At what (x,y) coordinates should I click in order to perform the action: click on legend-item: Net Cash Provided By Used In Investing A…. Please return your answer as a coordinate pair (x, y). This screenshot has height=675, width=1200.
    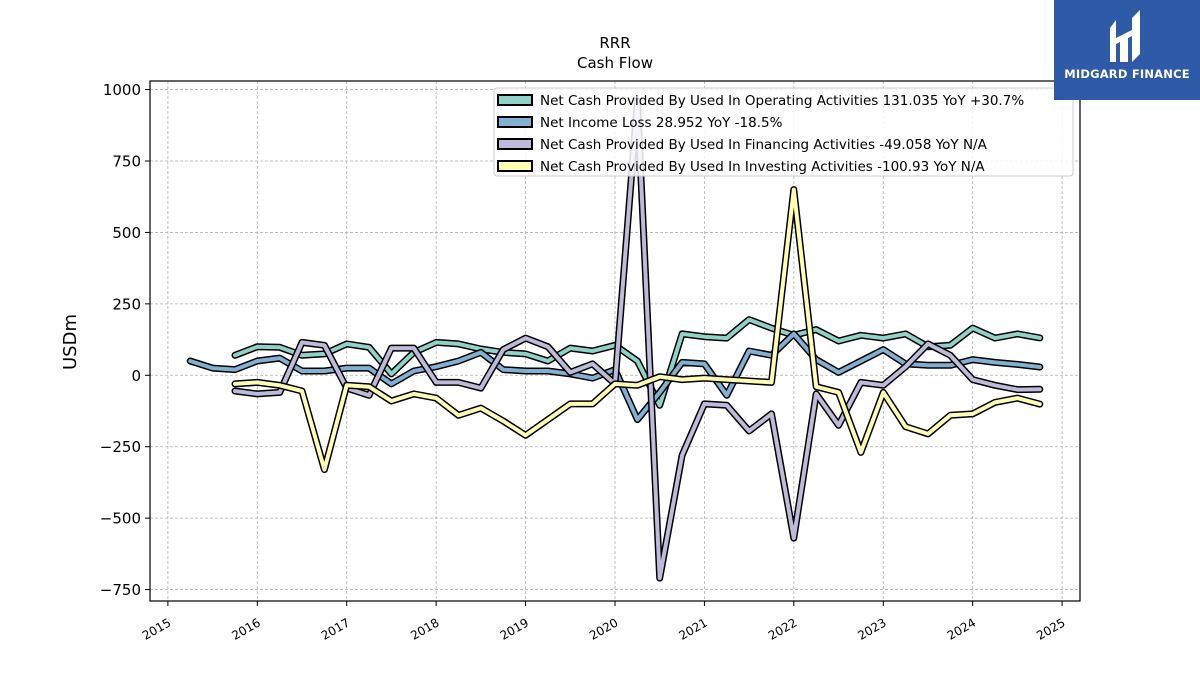
    Looking at the image, I should click on (741, 167).